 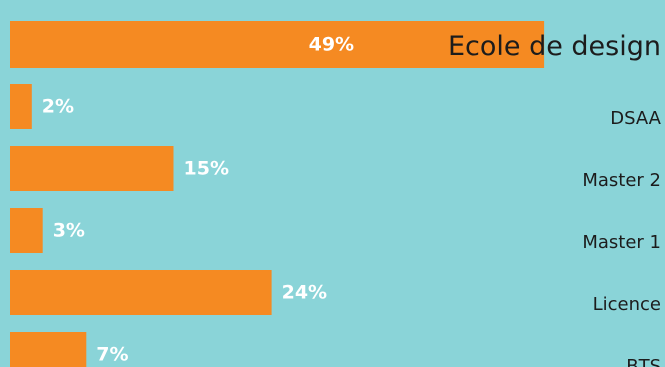 What do you see at coordinates (206, 169) in the screenshot?
I see `value-label-master-2: 15%` at bounding box center [206, 169].